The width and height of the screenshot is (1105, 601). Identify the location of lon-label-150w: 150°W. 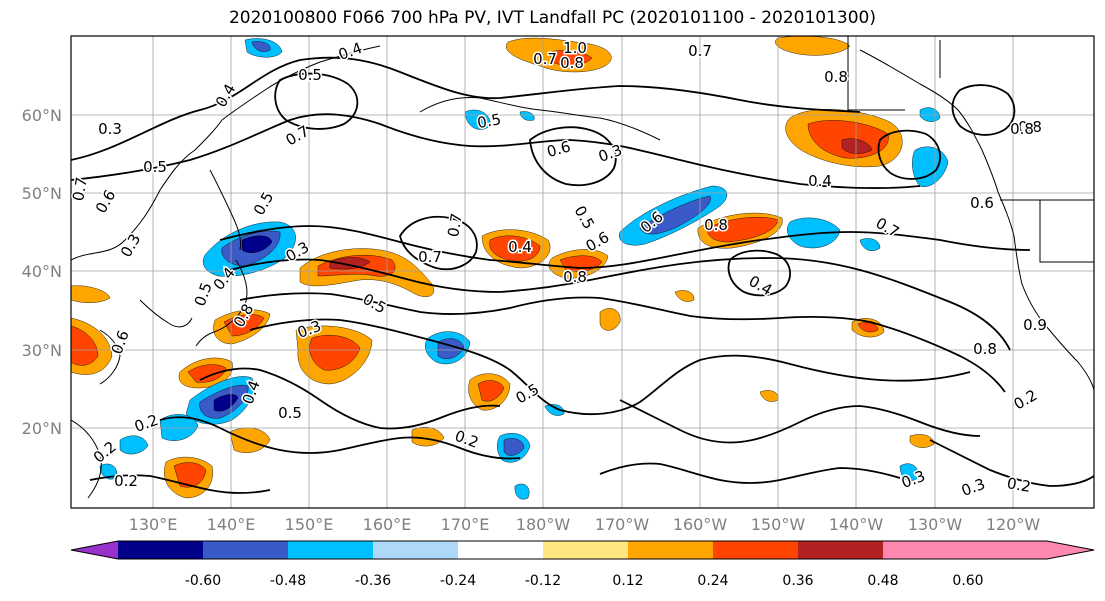
(778, 524).